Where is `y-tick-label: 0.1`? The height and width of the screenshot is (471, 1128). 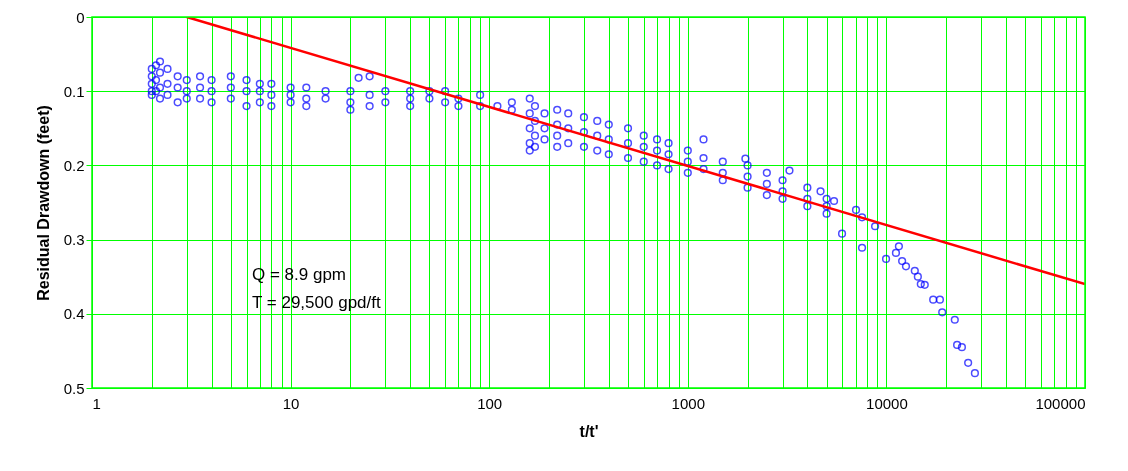 y-tick-label: 0.1 is located at coordinates (74, 91).